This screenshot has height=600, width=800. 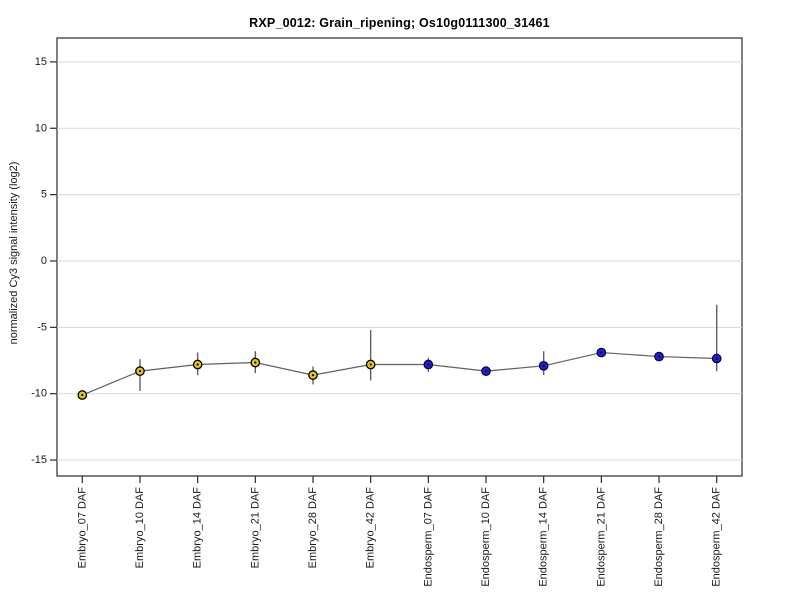 I want to click on x-tick-label: Embryo_07 DAF, so click(x=82, y=528).